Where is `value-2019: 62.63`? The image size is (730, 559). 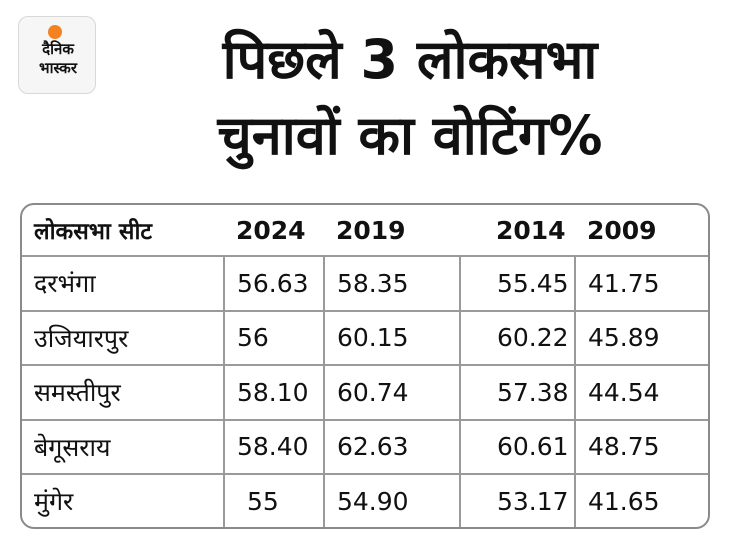 value-2019: 62.63 is located at coordinates (391, 446).